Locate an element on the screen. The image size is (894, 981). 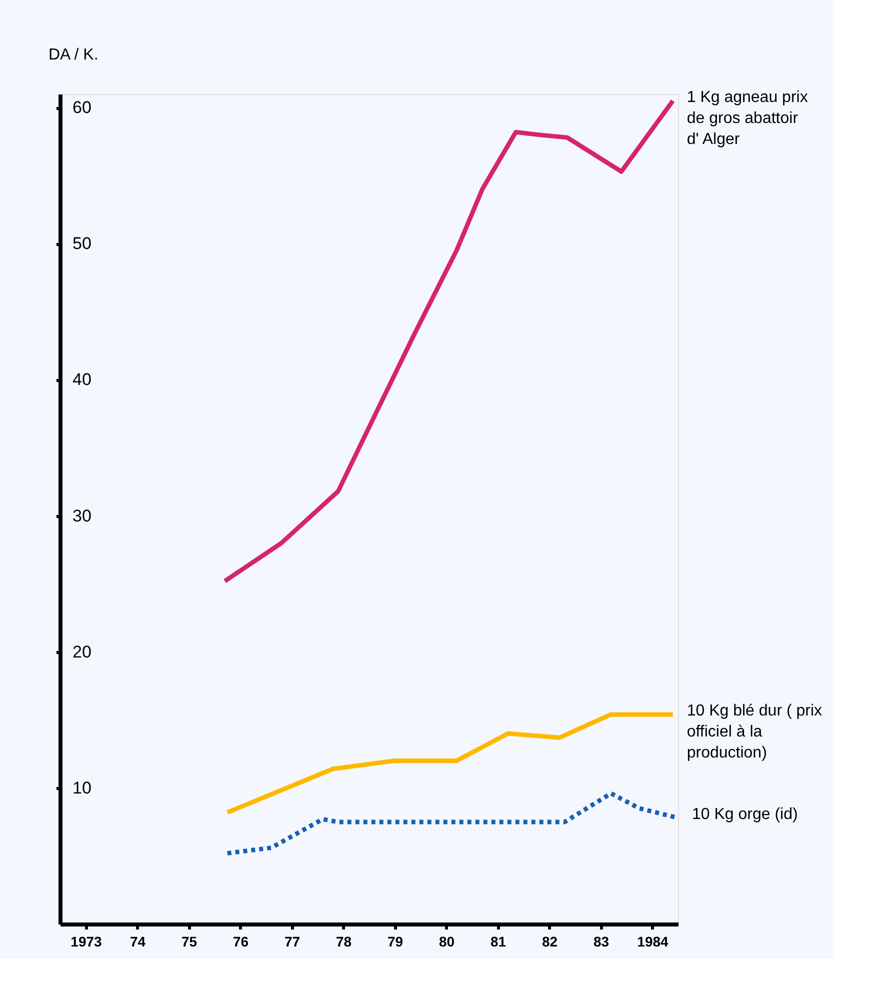
y-tick-label: 30 is located at coordinates (82, 516).